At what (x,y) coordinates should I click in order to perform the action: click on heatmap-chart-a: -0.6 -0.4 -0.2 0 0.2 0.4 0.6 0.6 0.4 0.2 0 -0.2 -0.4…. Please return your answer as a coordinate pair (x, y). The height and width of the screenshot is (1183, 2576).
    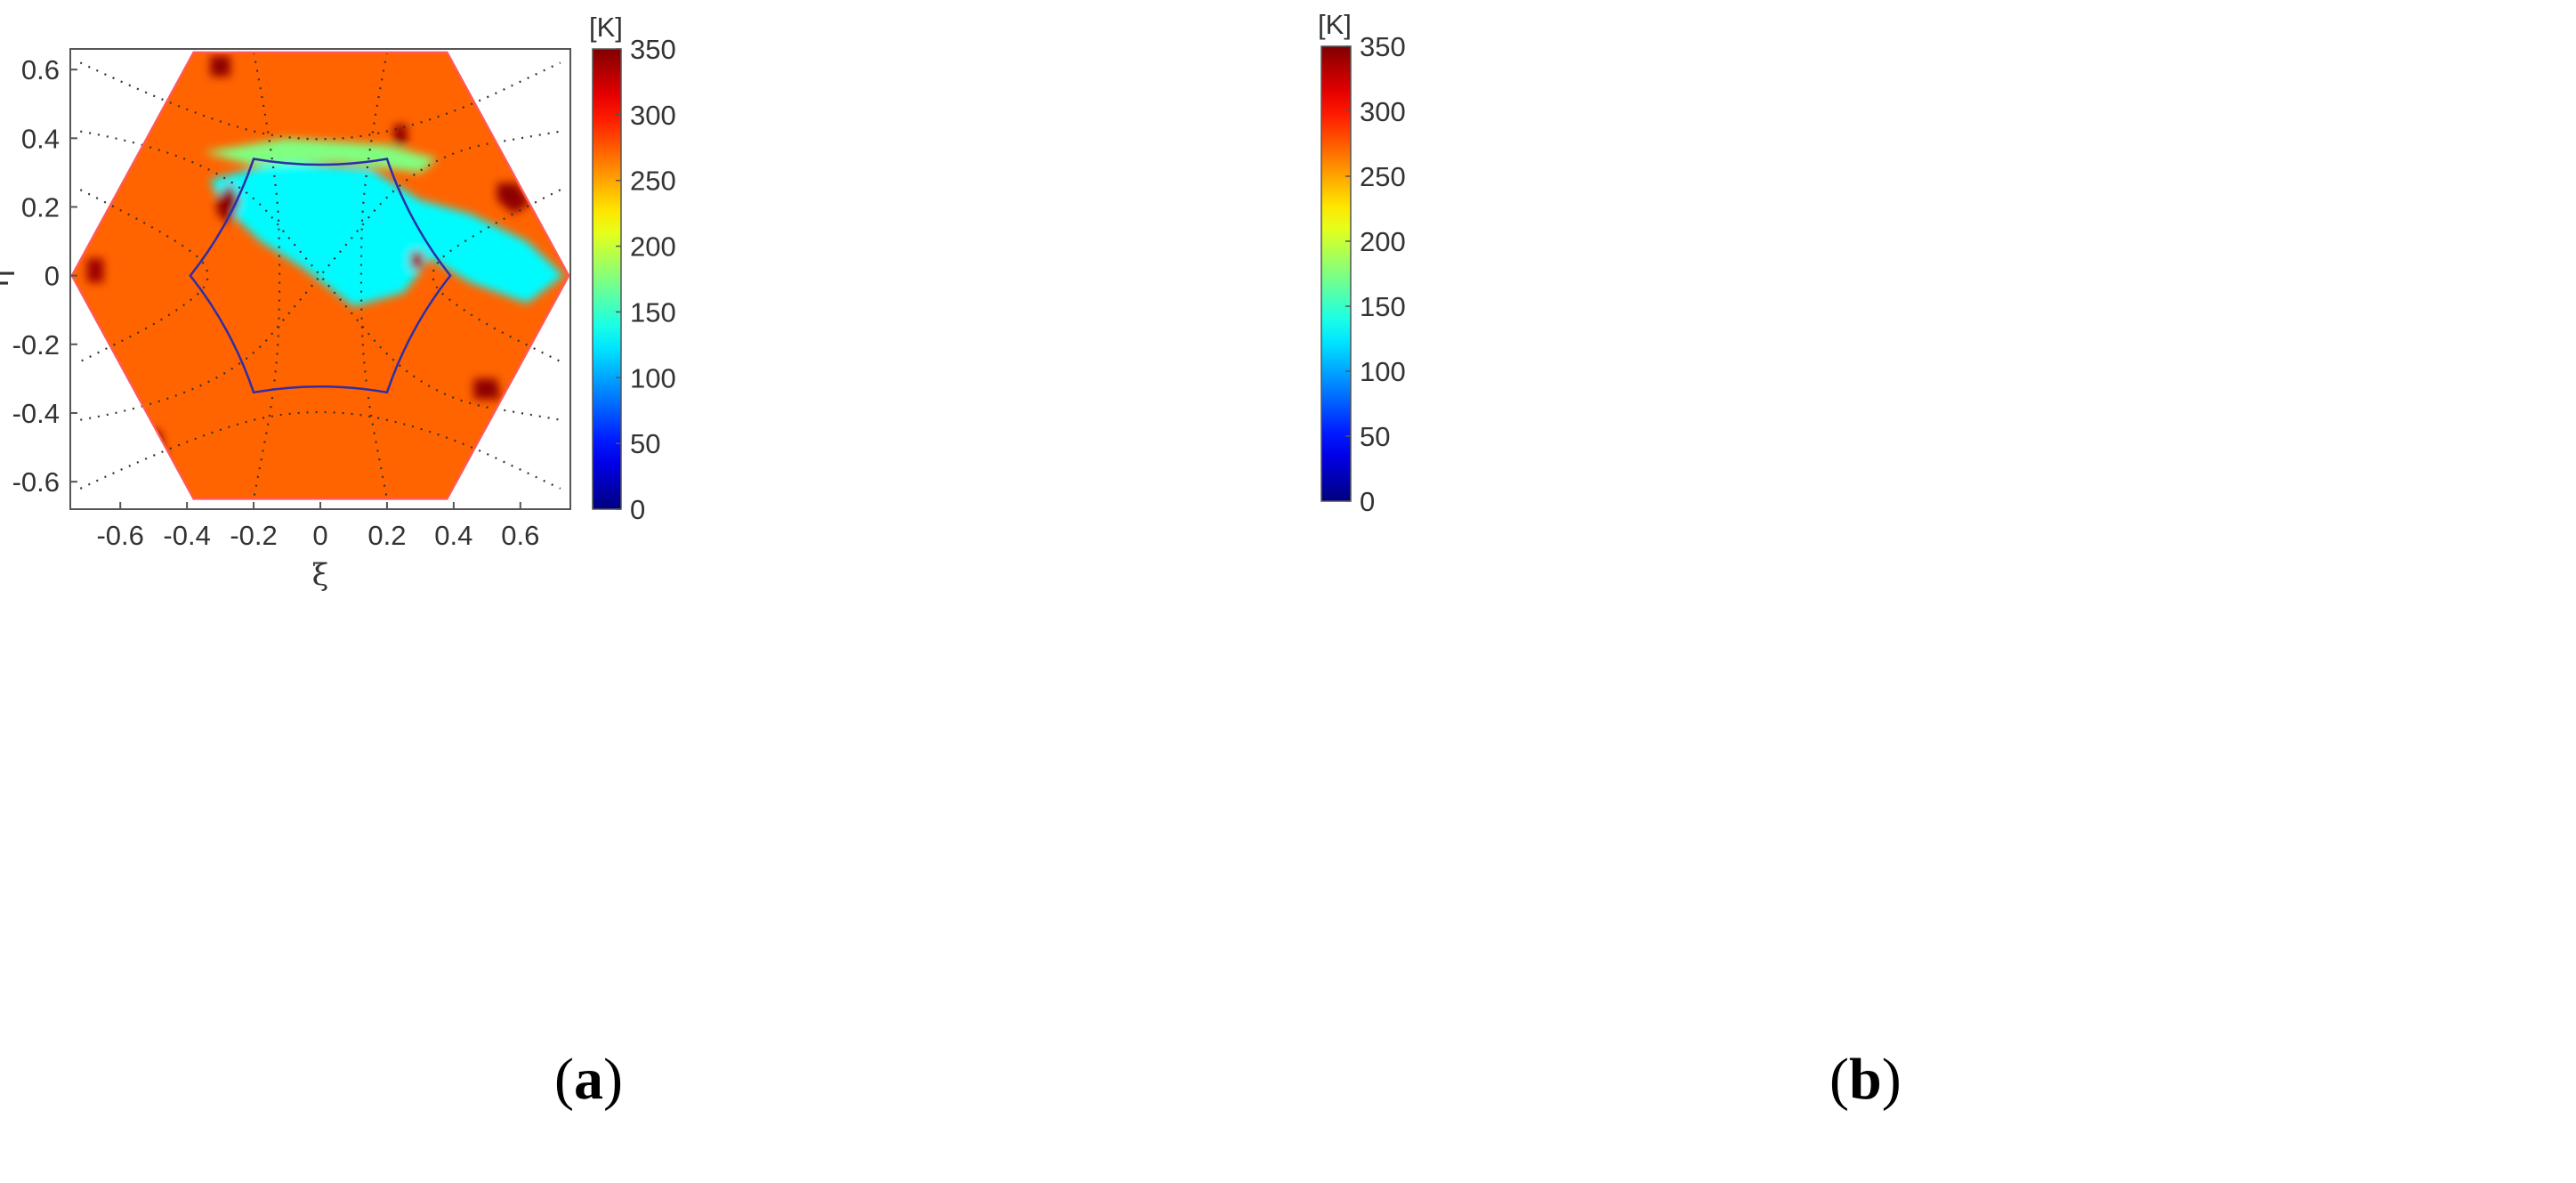
    Looking at the image, I should click on (338, 303).